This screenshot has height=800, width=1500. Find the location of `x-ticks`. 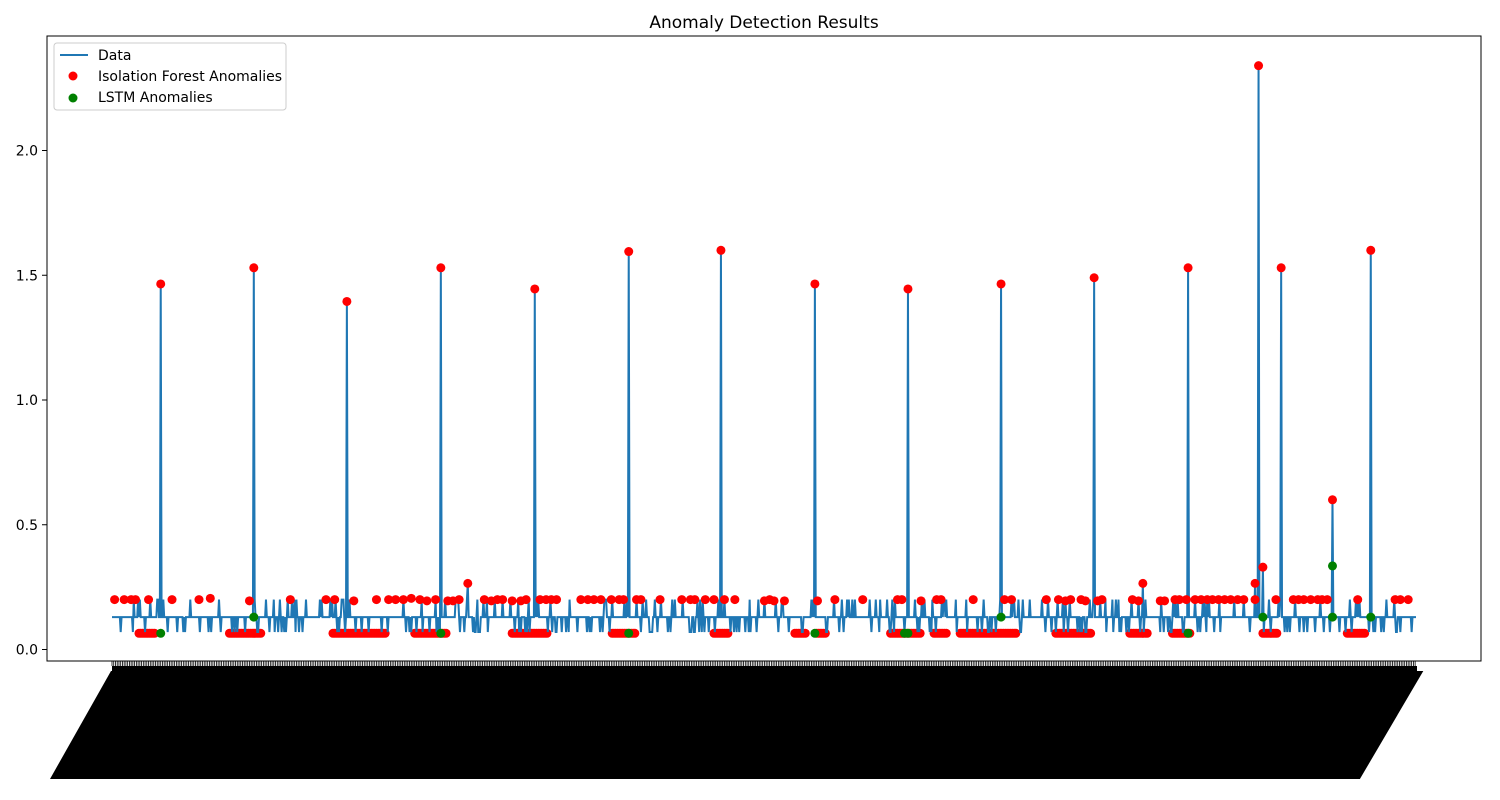

x-ticks is located at coordinates (763, 663).